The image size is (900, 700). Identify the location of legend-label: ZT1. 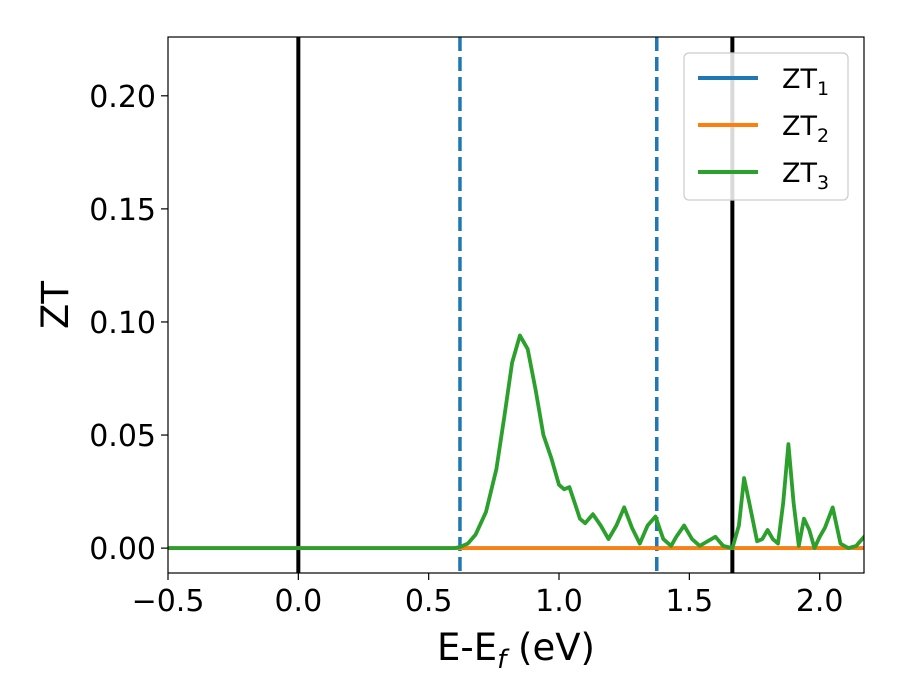
(805, 82).